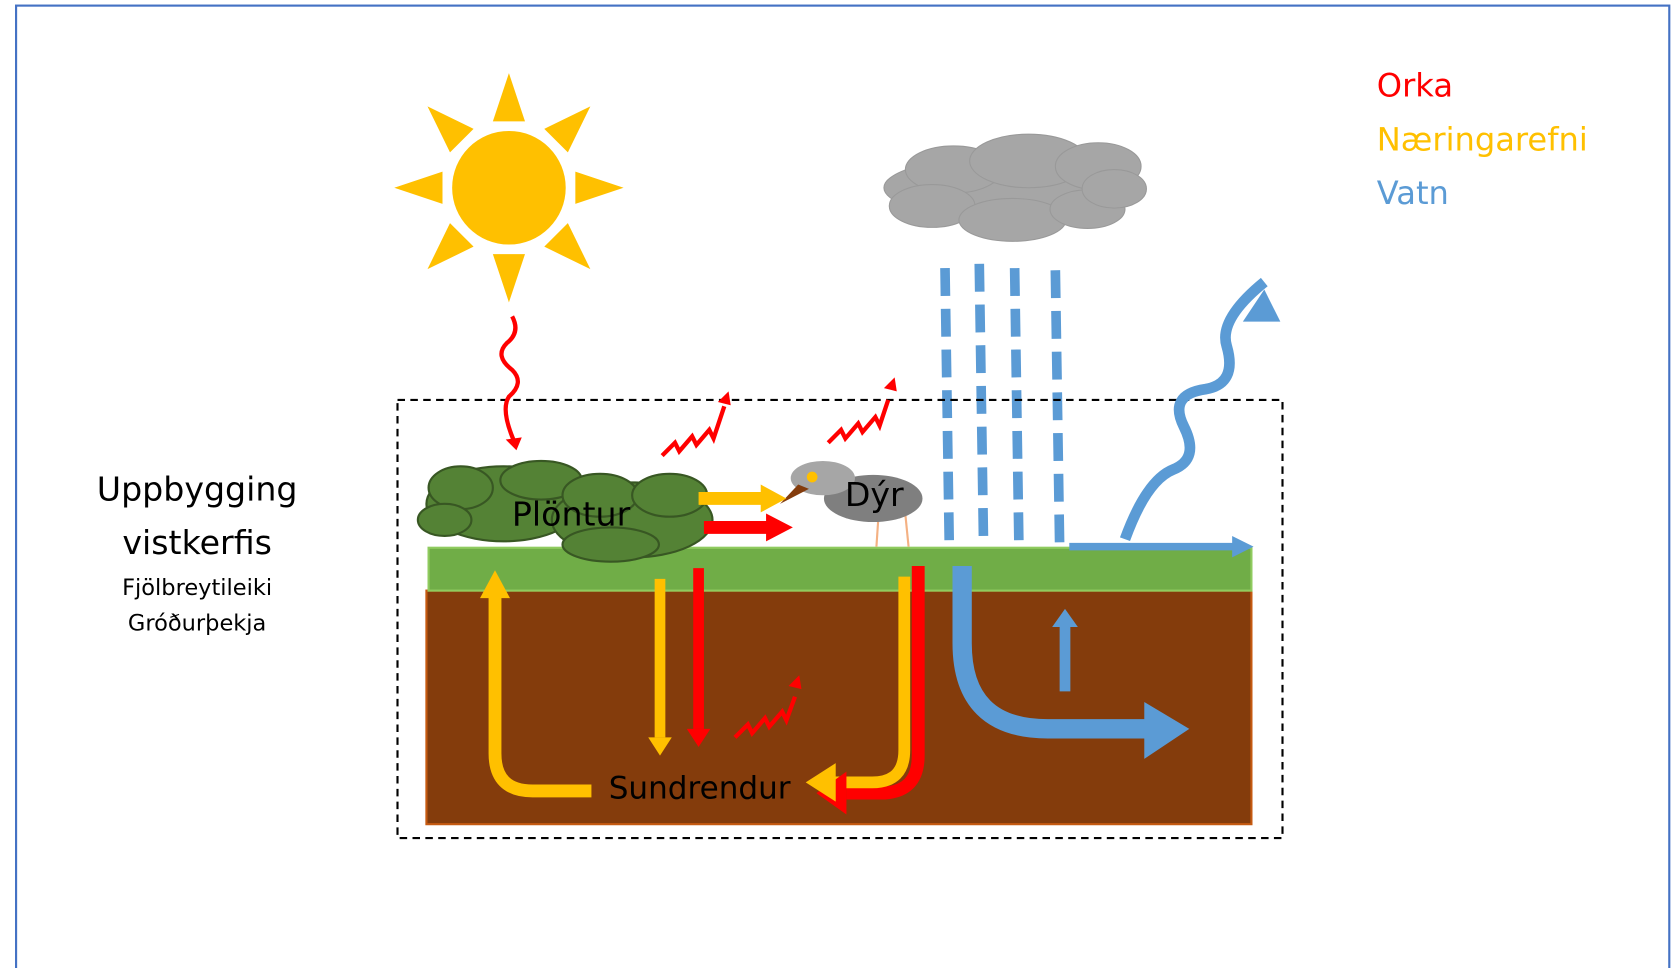 Image resolution: width=1680 pixels, height=968 pixels. I want to click on energy-heads, so click(701, 533).